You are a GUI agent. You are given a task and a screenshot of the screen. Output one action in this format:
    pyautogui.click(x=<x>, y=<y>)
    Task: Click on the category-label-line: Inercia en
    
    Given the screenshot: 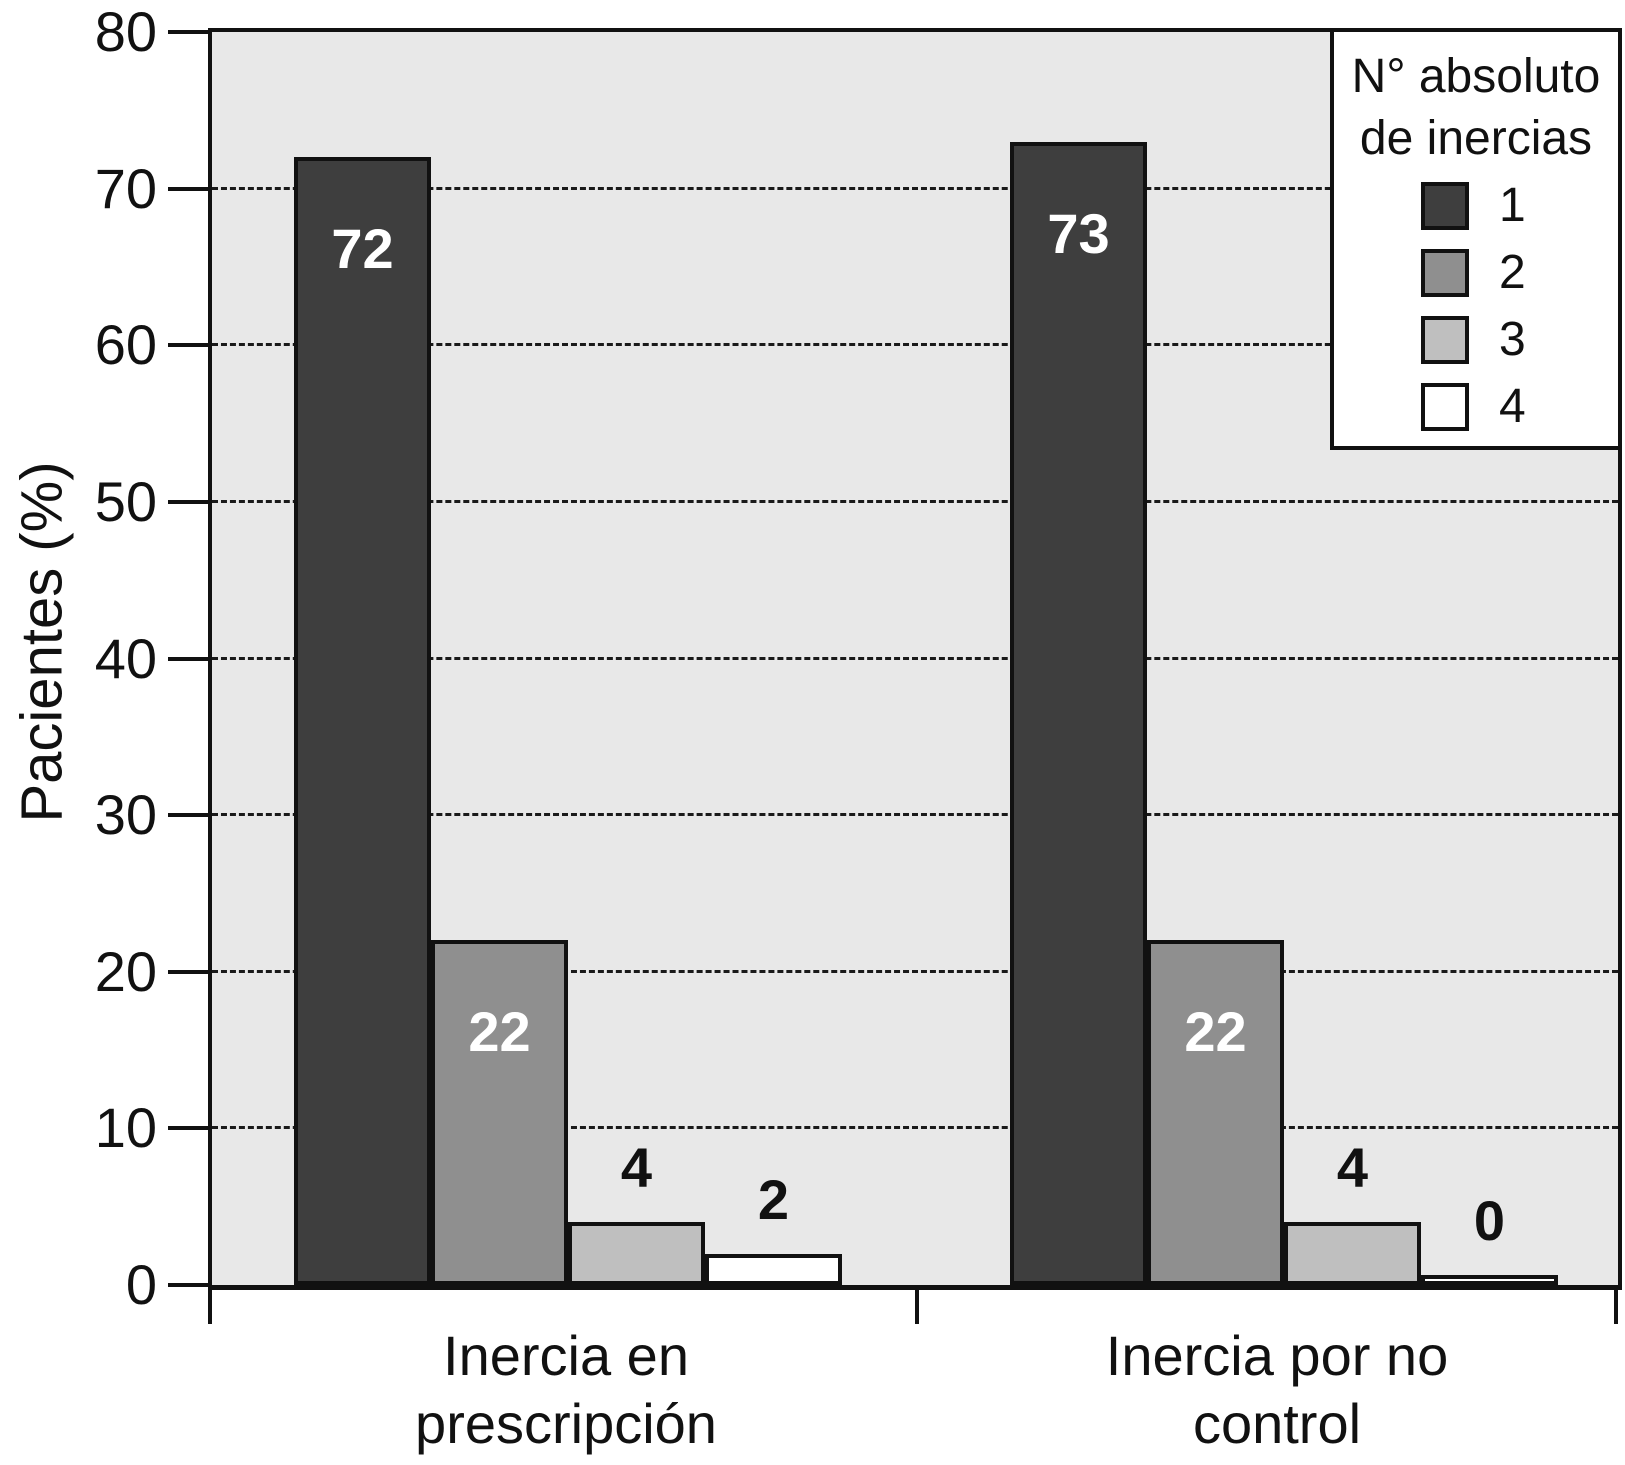 What is the action you would take?
    pyautogui.click(x=566, y=1355)
    